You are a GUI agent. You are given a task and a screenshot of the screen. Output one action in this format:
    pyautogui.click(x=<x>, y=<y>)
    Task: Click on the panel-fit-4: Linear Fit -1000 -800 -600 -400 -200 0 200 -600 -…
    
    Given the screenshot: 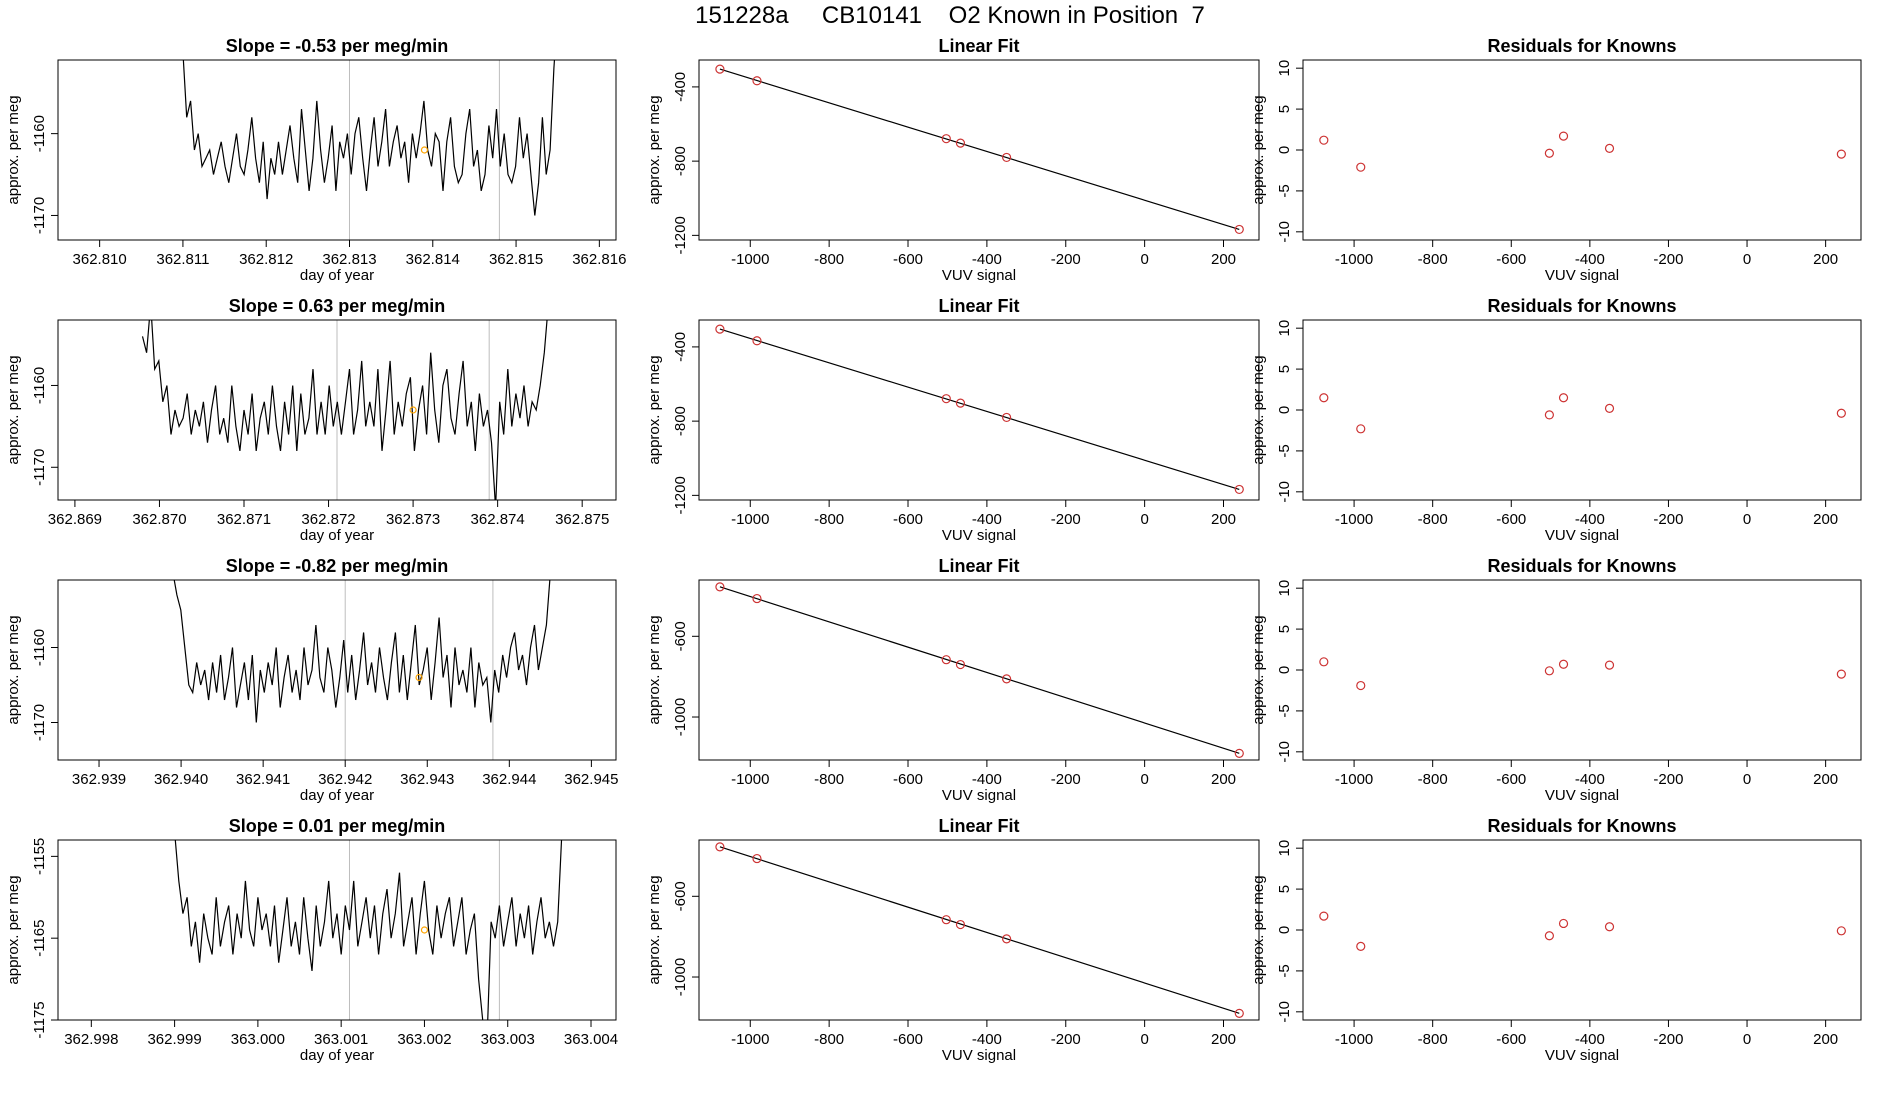 What is the action you would take?
    pyautogui.click(x=953, y=940)
    